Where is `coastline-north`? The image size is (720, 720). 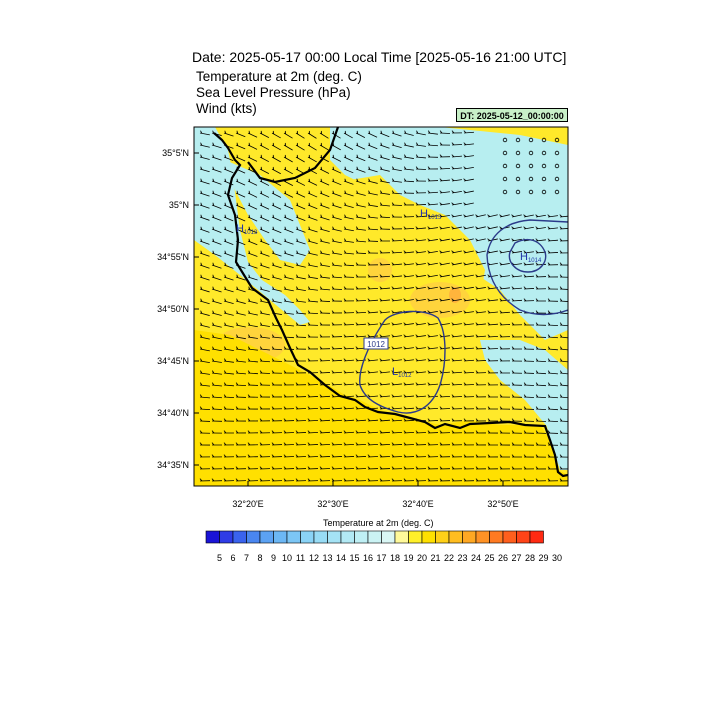 coastline-north is located at coordinates (293, 155).